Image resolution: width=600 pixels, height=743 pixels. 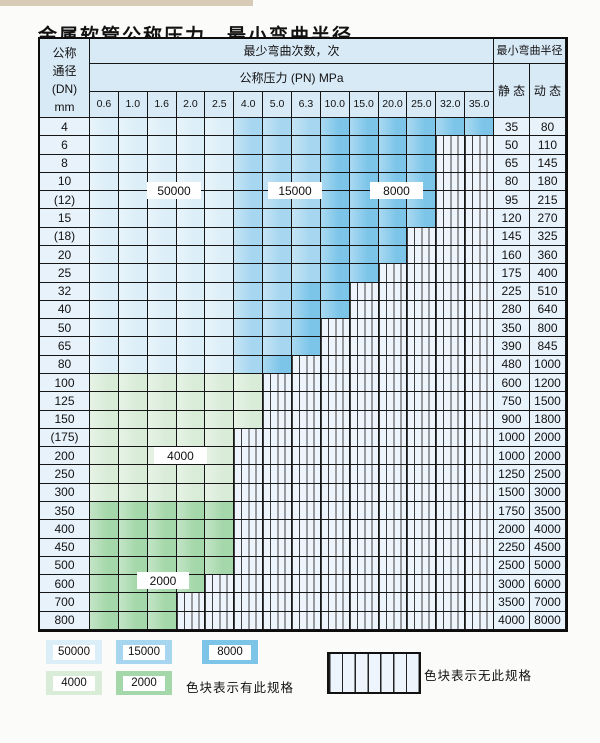 I want to click on static-cell: 2000, so click(x=512, y=529).